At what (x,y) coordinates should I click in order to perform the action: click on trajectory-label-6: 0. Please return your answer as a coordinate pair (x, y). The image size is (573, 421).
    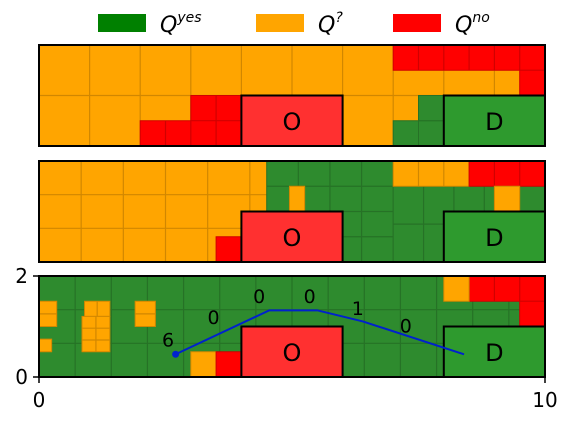
    Looking at the image, I should click on (406, 327).